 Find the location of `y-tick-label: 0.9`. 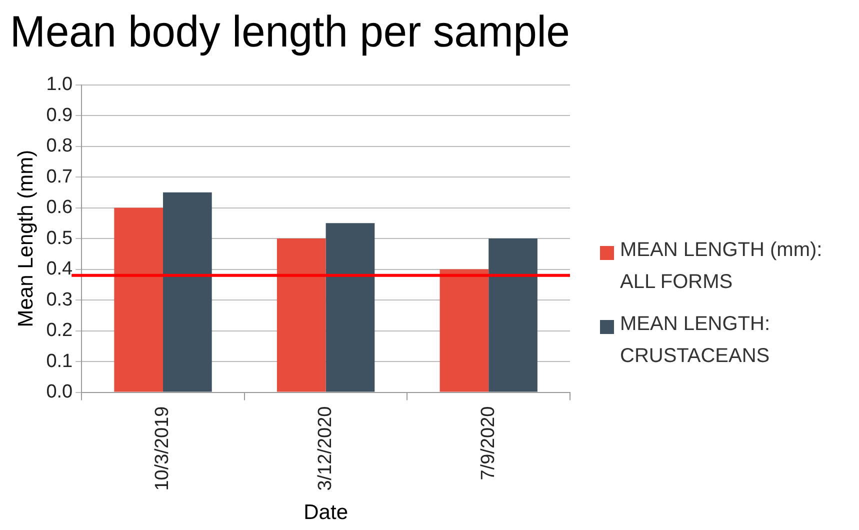

y-tick-label: 0.9 is located at coordinates (59, 115).